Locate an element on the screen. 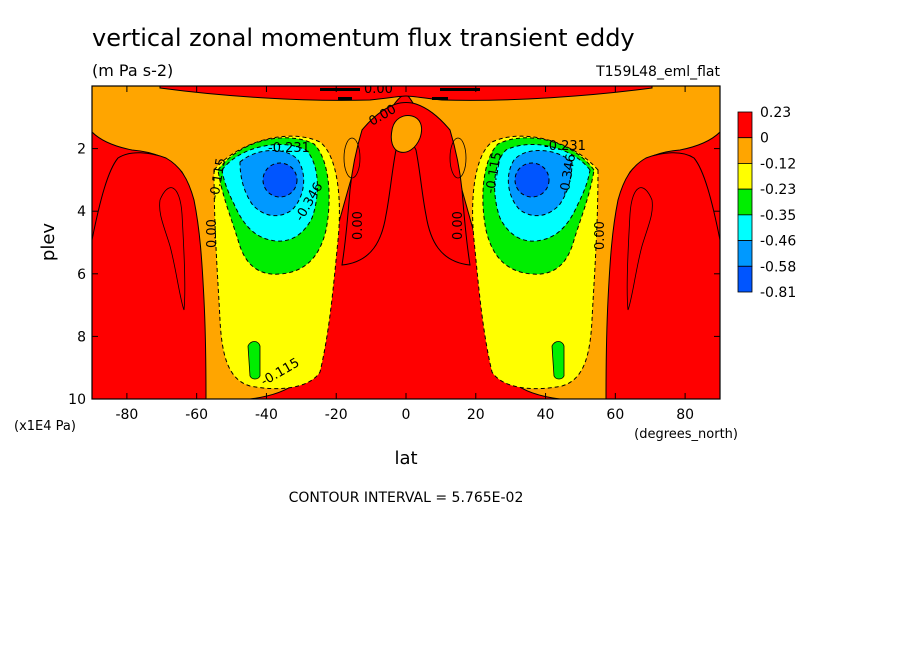 This screenshot has width=904, height=654. right-min is located at coordinates (532, 180).